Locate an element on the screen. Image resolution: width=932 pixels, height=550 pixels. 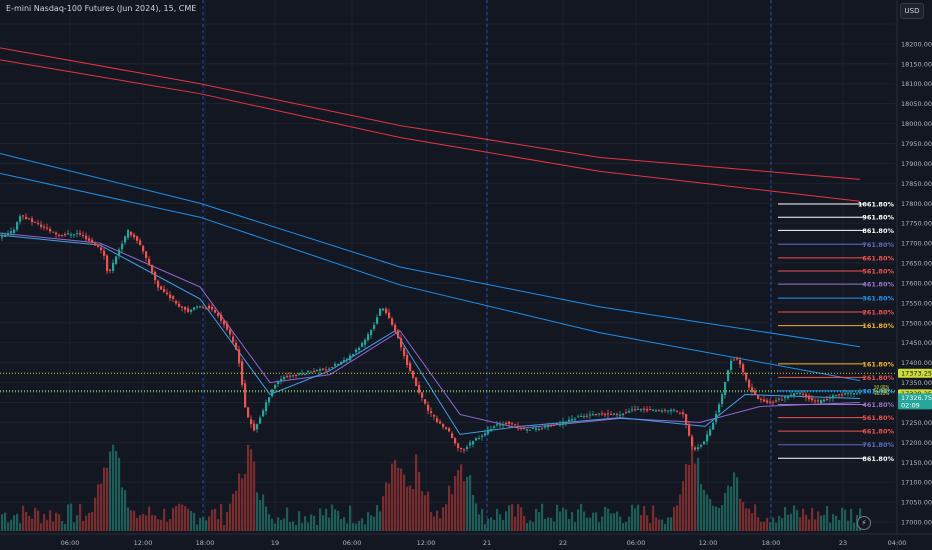
fib-level-label: 761.80% is located at coordinates (878, 245).